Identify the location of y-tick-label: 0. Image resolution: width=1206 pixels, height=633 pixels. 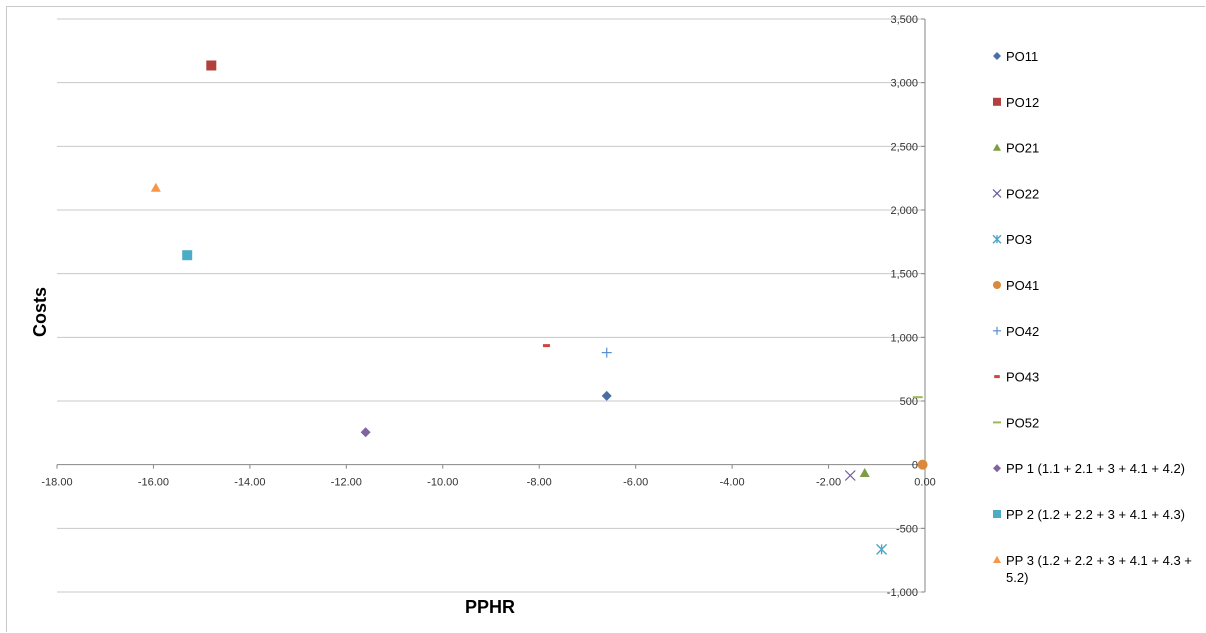
(915, 466).